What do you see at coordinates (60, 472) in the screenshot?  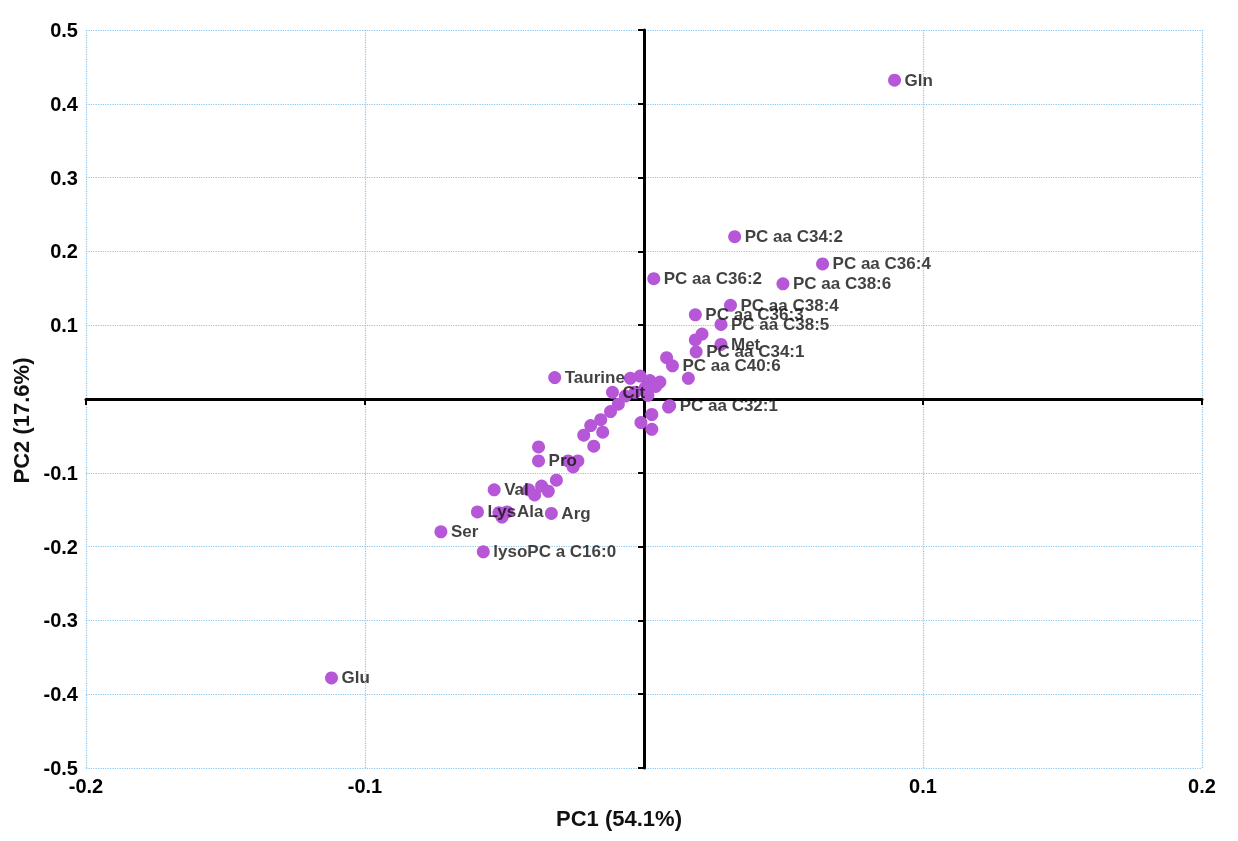 I see `y-tick-label: -0.1` at bounding box center [60, 472].